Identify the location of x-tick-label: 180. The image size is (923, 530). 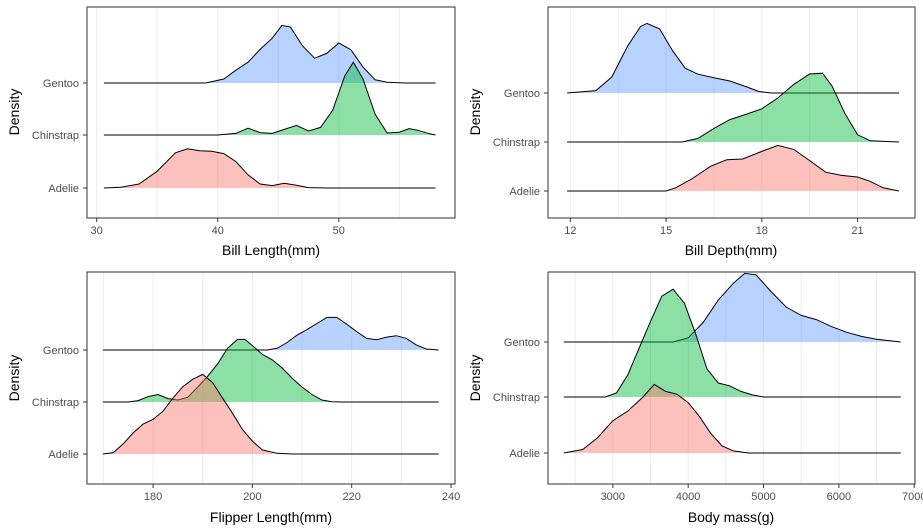
(153, 497).